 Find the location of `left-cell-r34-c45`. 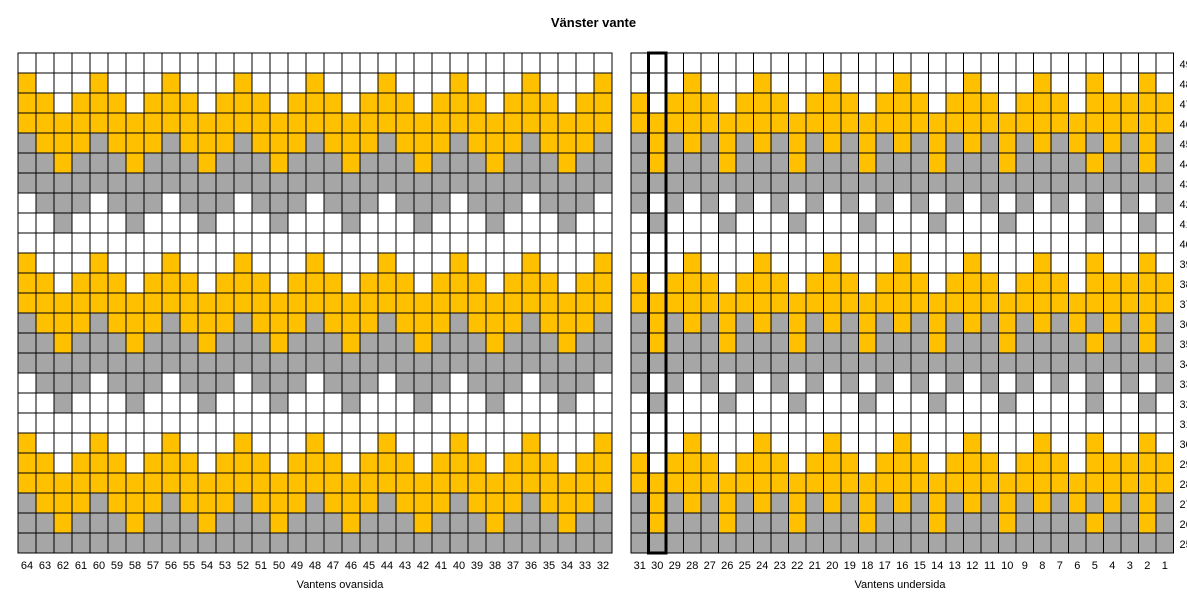

left-cell-r34-c45 is located at coordinates (369, 363).